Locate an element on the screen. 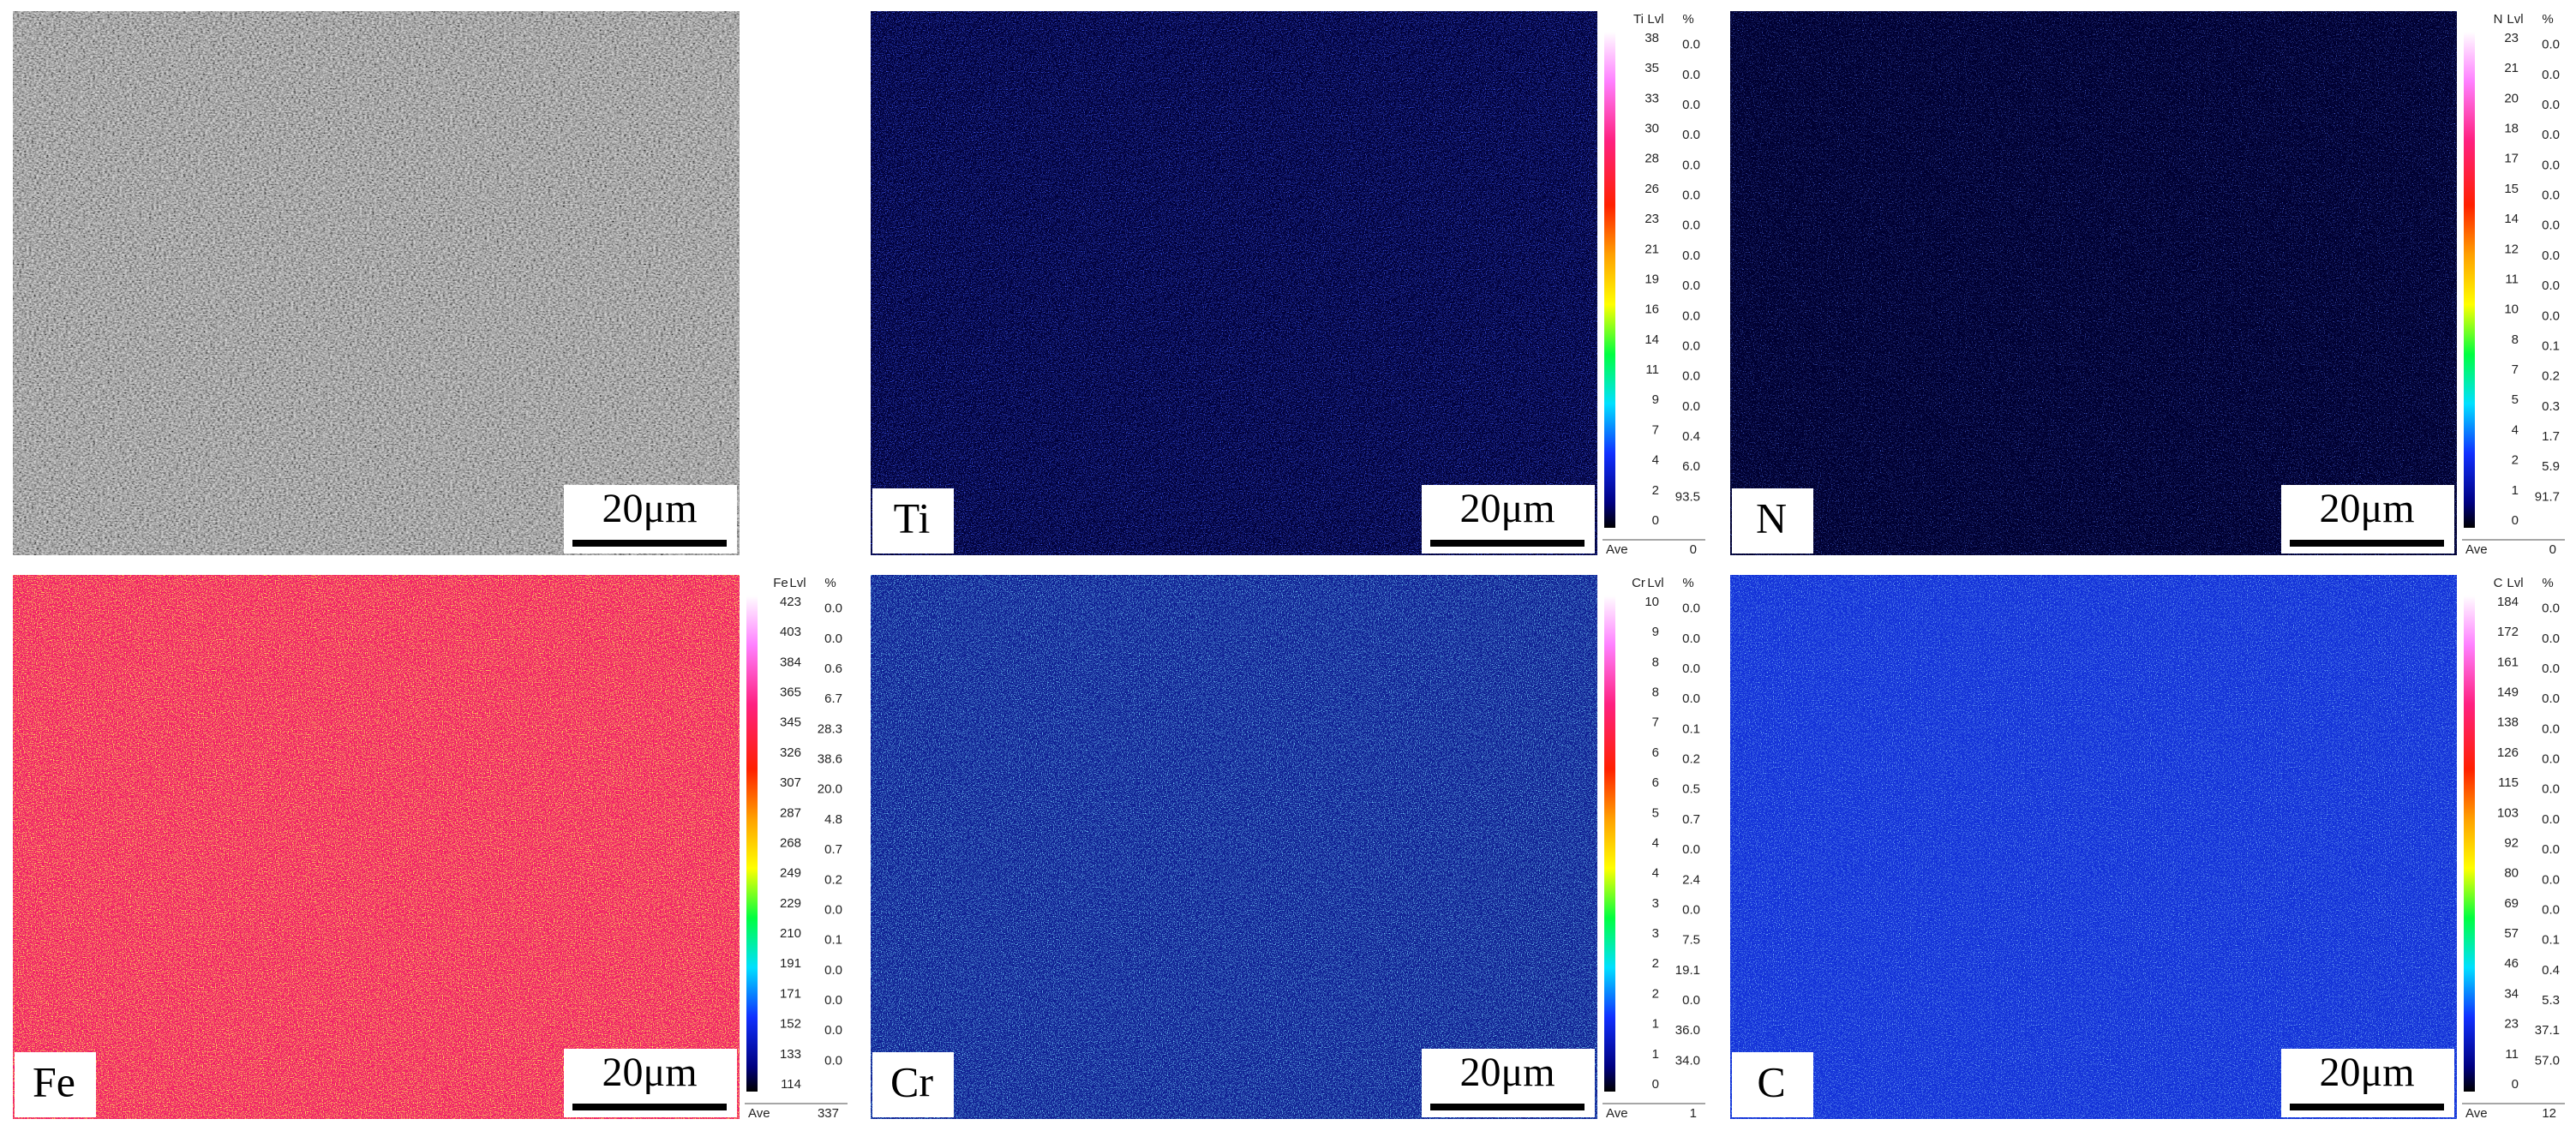  level-label: 287 is located at coordinates (790, 812).